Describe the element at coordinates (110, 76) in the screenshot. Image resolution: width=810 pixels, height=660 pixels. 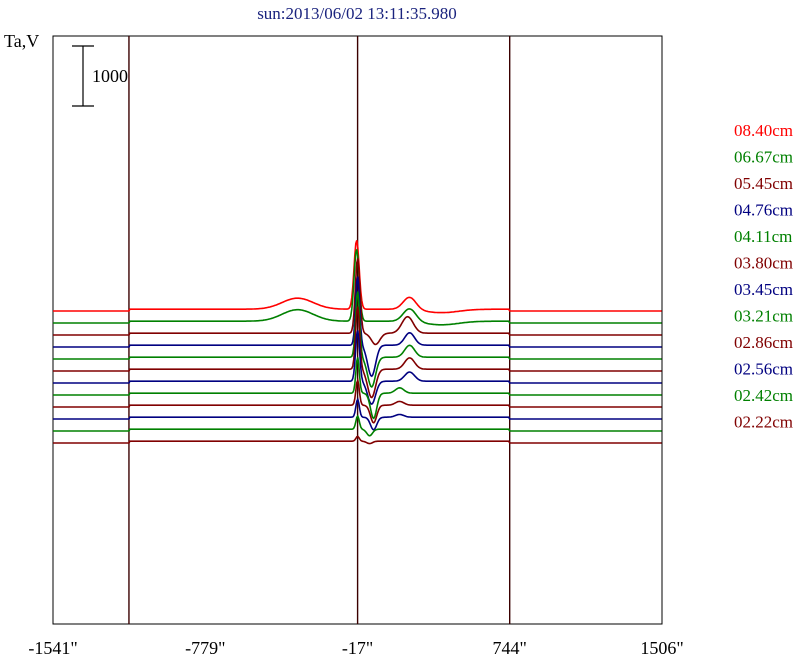
I see `scale-bar-label: 1000` at that location.